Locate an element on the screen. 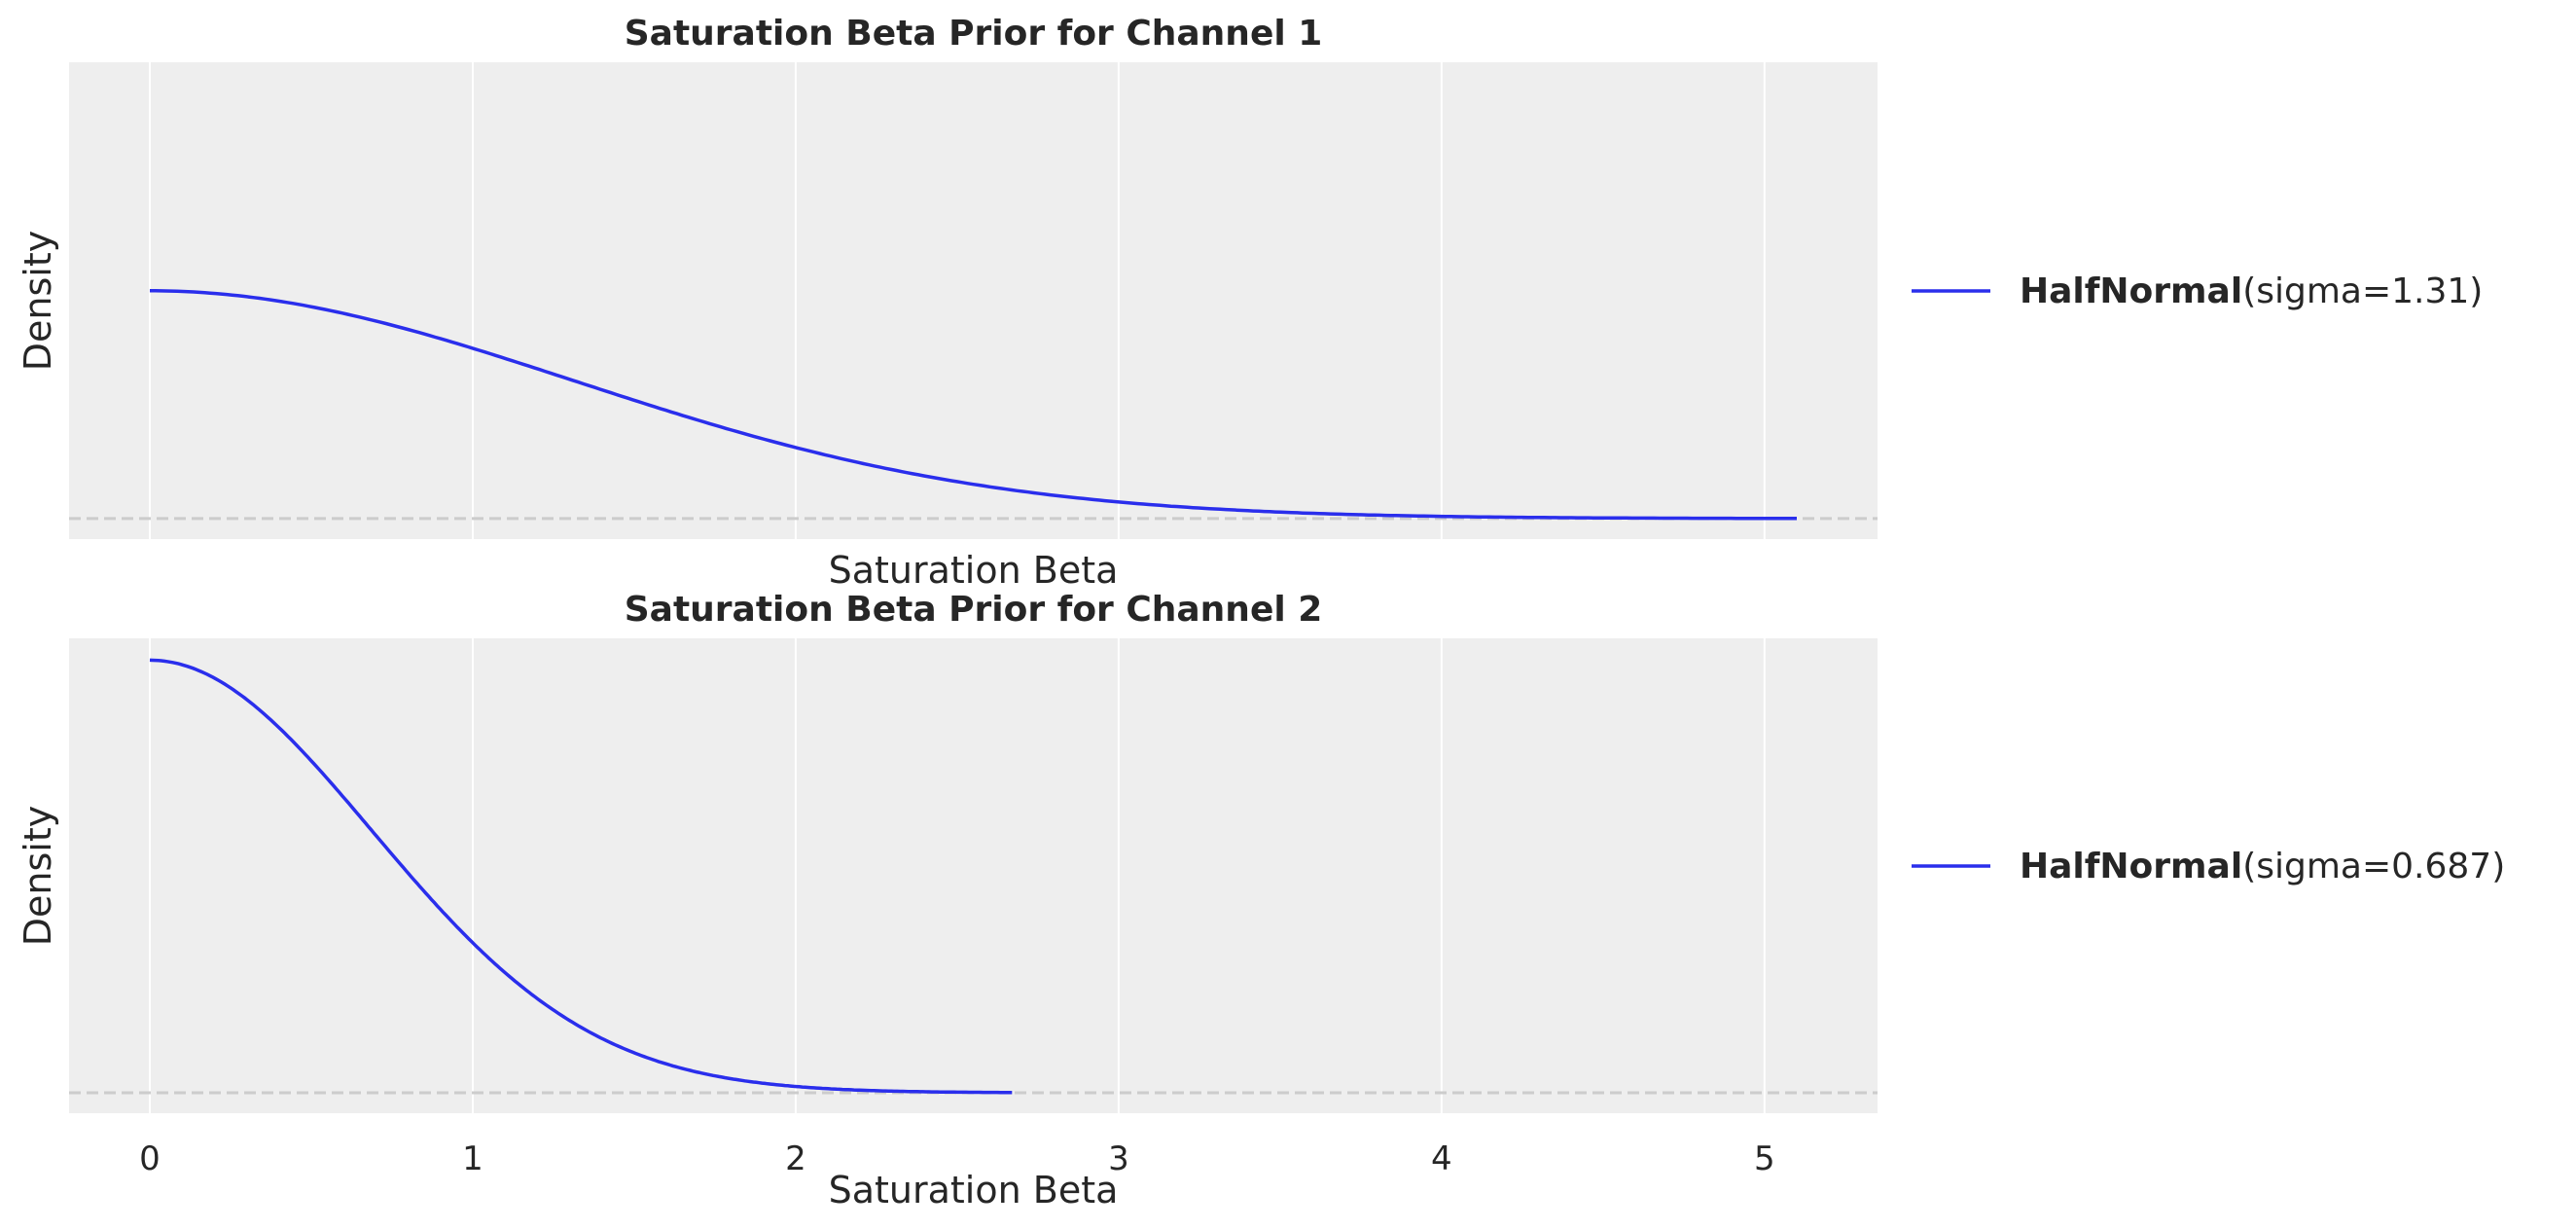  x-tick-label: 1 is located at coordinates (472, 1158).